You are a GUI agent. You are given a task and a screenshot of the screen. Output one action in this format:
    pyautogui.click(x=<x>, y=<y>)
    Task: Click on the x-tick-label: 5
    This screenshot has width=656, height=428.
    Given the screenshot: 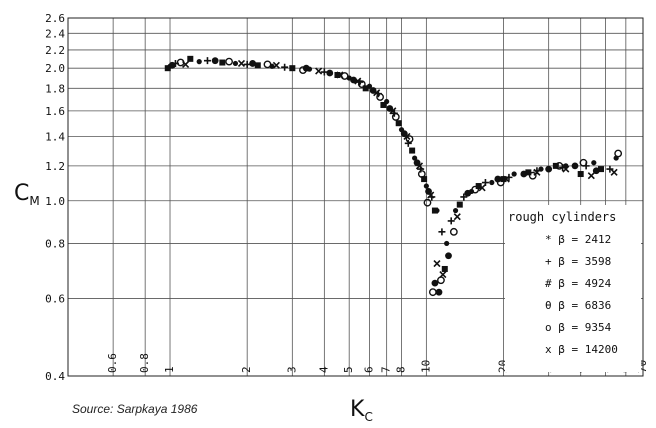 What is the action you would take?
    pyautogui.click(x=348, y=369)
    